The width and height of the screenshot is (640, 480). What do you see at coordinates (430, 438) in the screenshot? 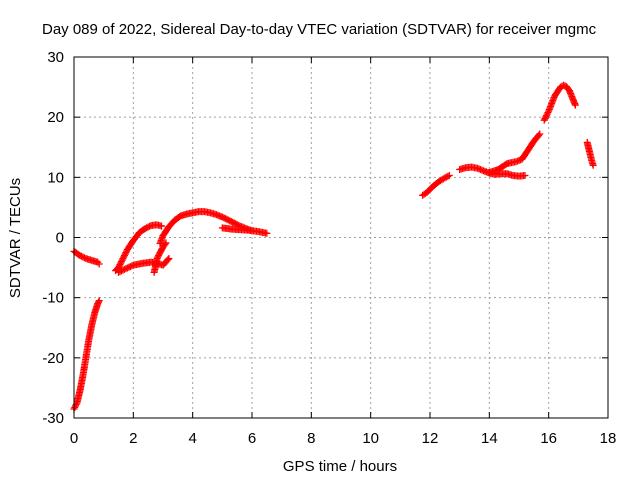
I see `x-tick-label: 12` at bounding box center [430, 438].